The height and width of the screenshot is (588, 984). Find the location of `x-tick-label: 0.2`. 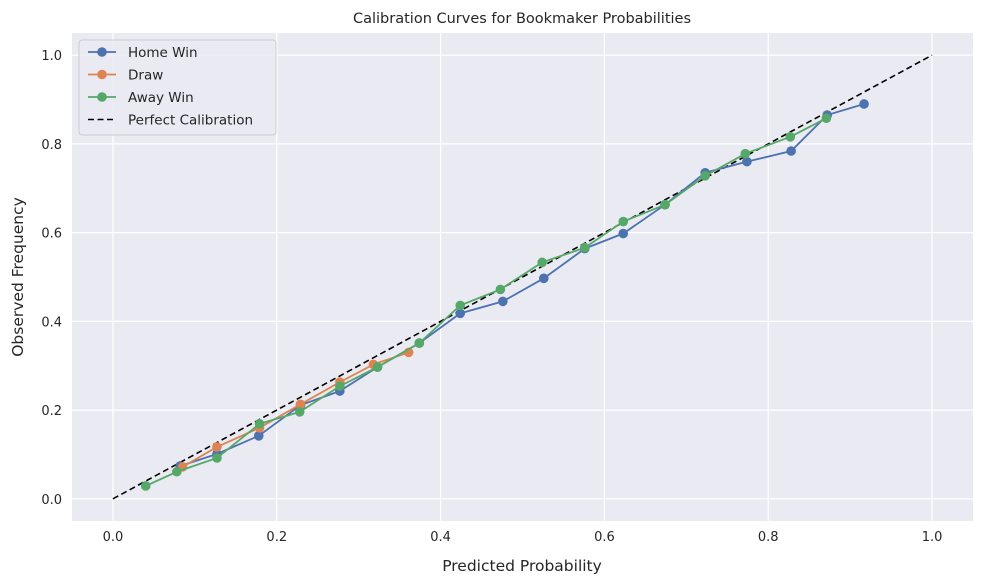

x-tick-label: 0.2 is located at coordinates (276, 537).